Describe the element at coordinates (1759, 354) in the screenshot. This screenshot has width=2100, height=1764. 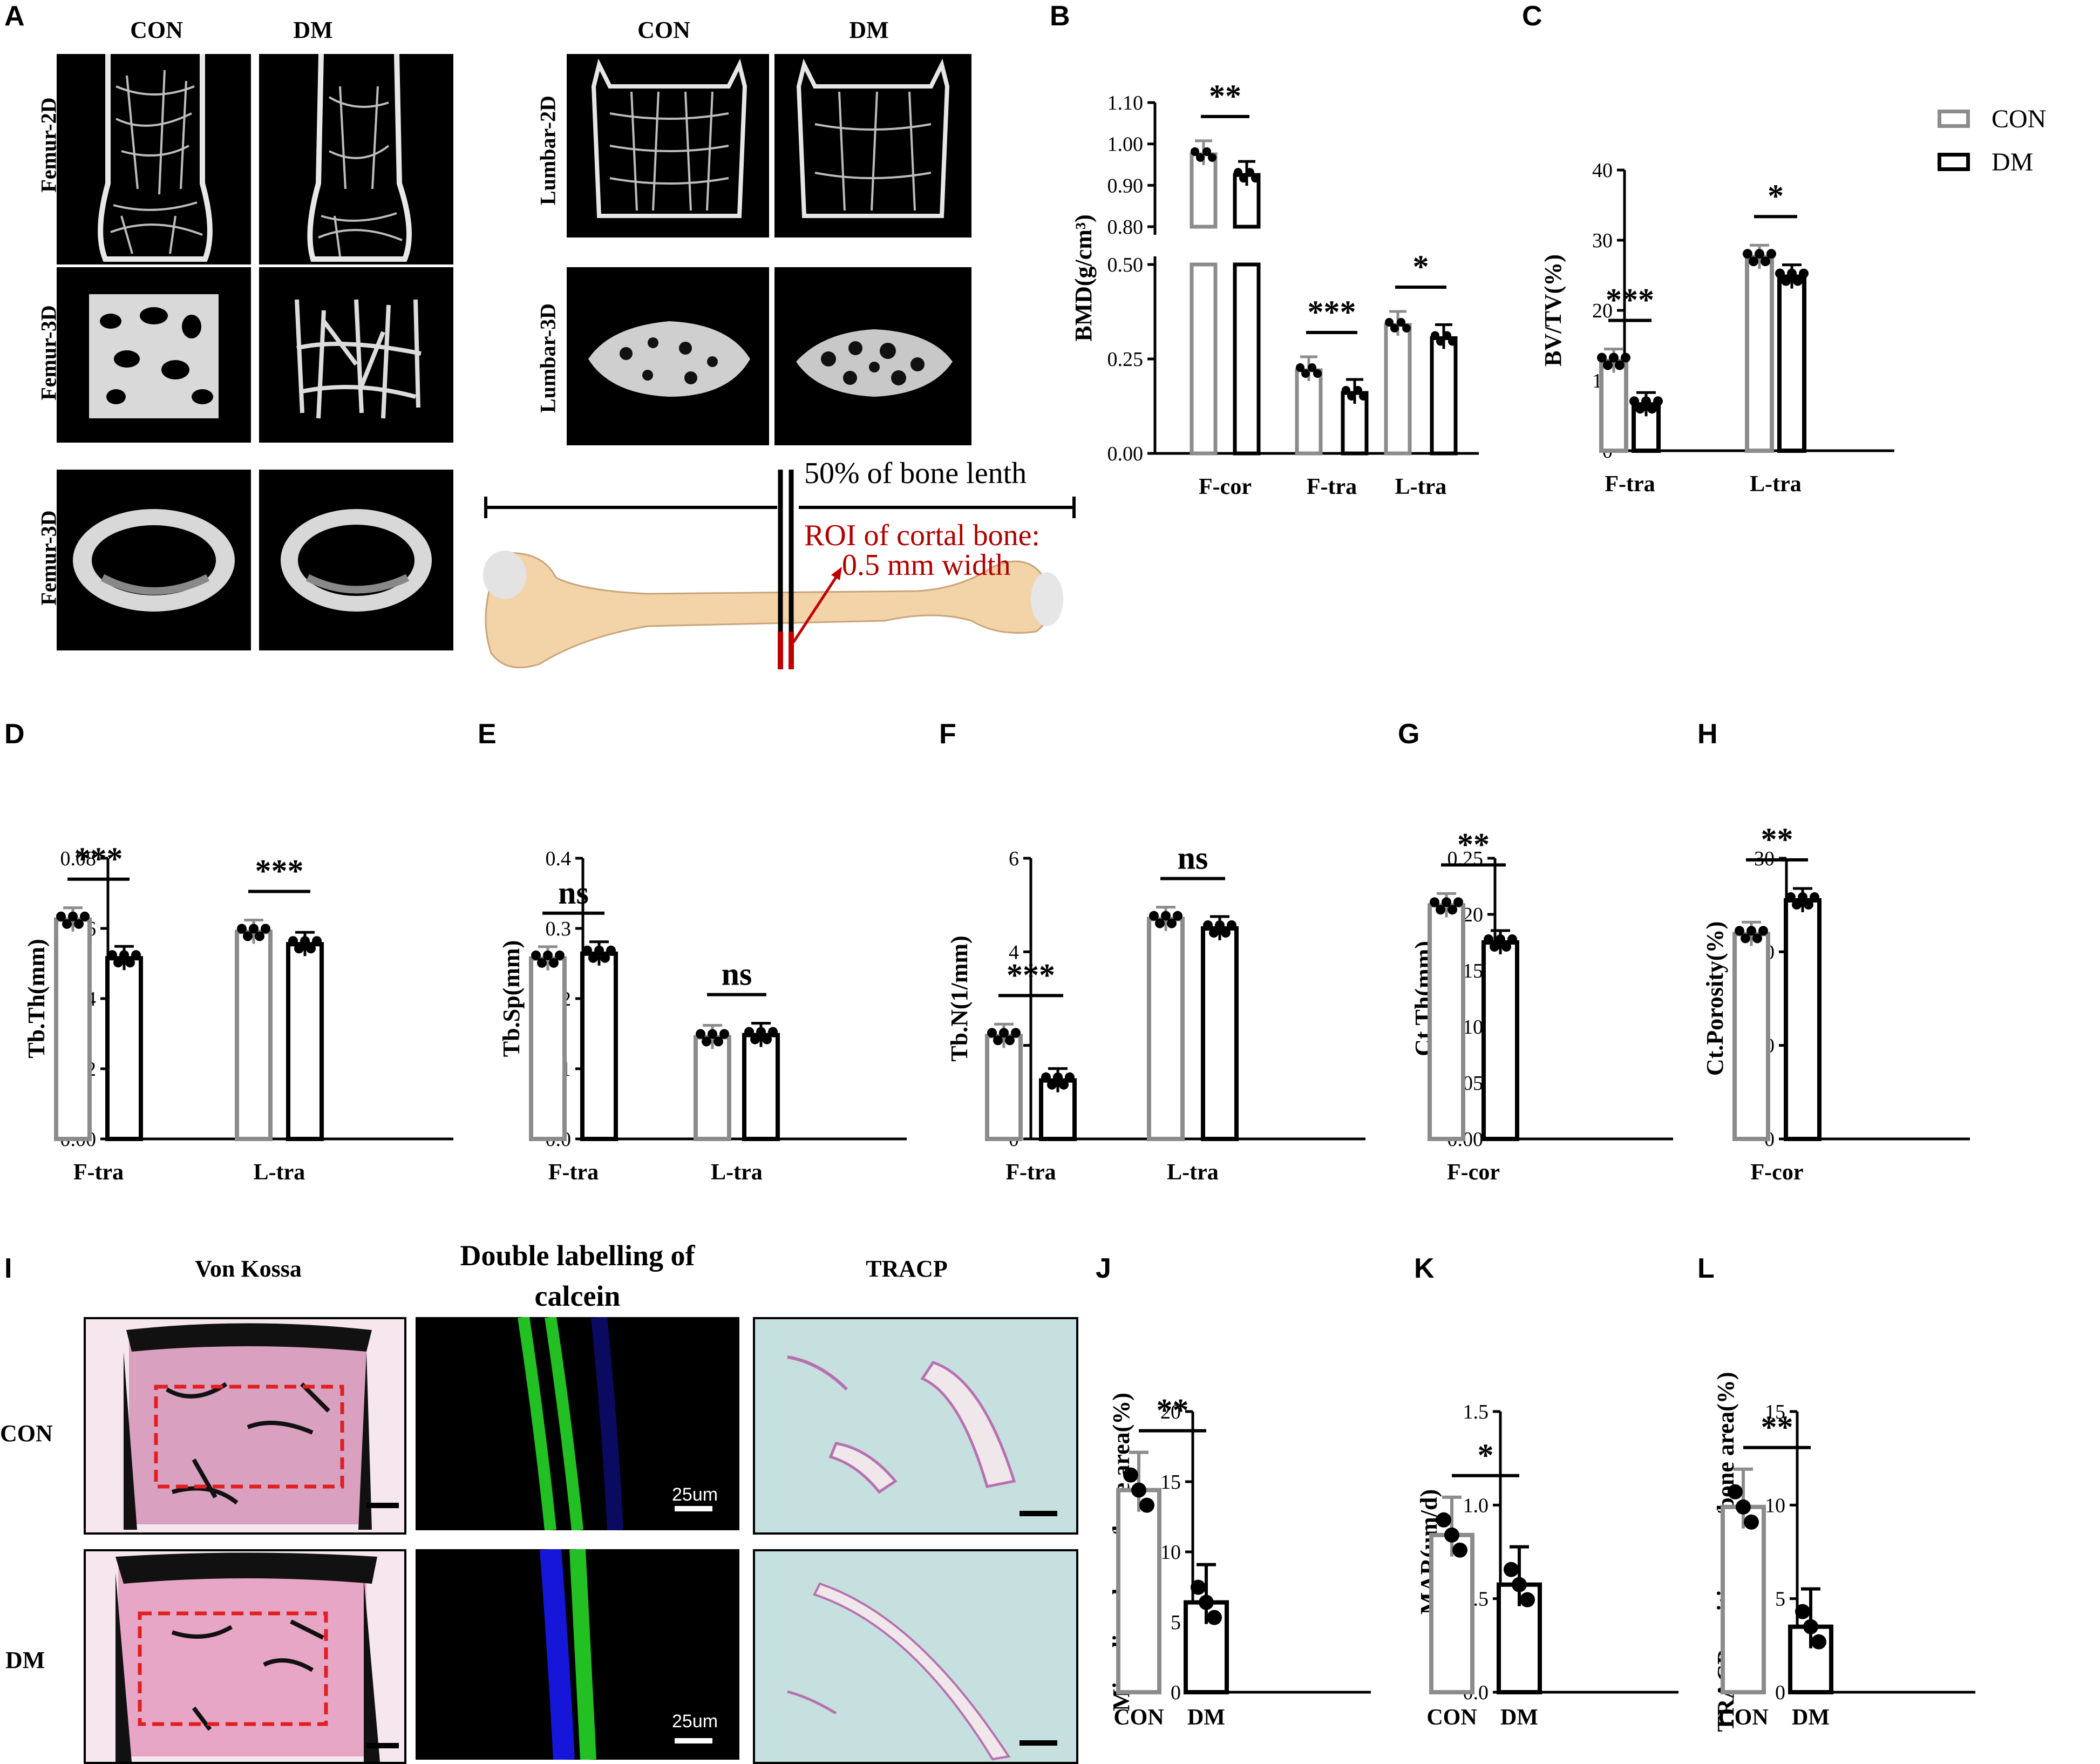
I see `bar-c-l-tra-con` at that location.